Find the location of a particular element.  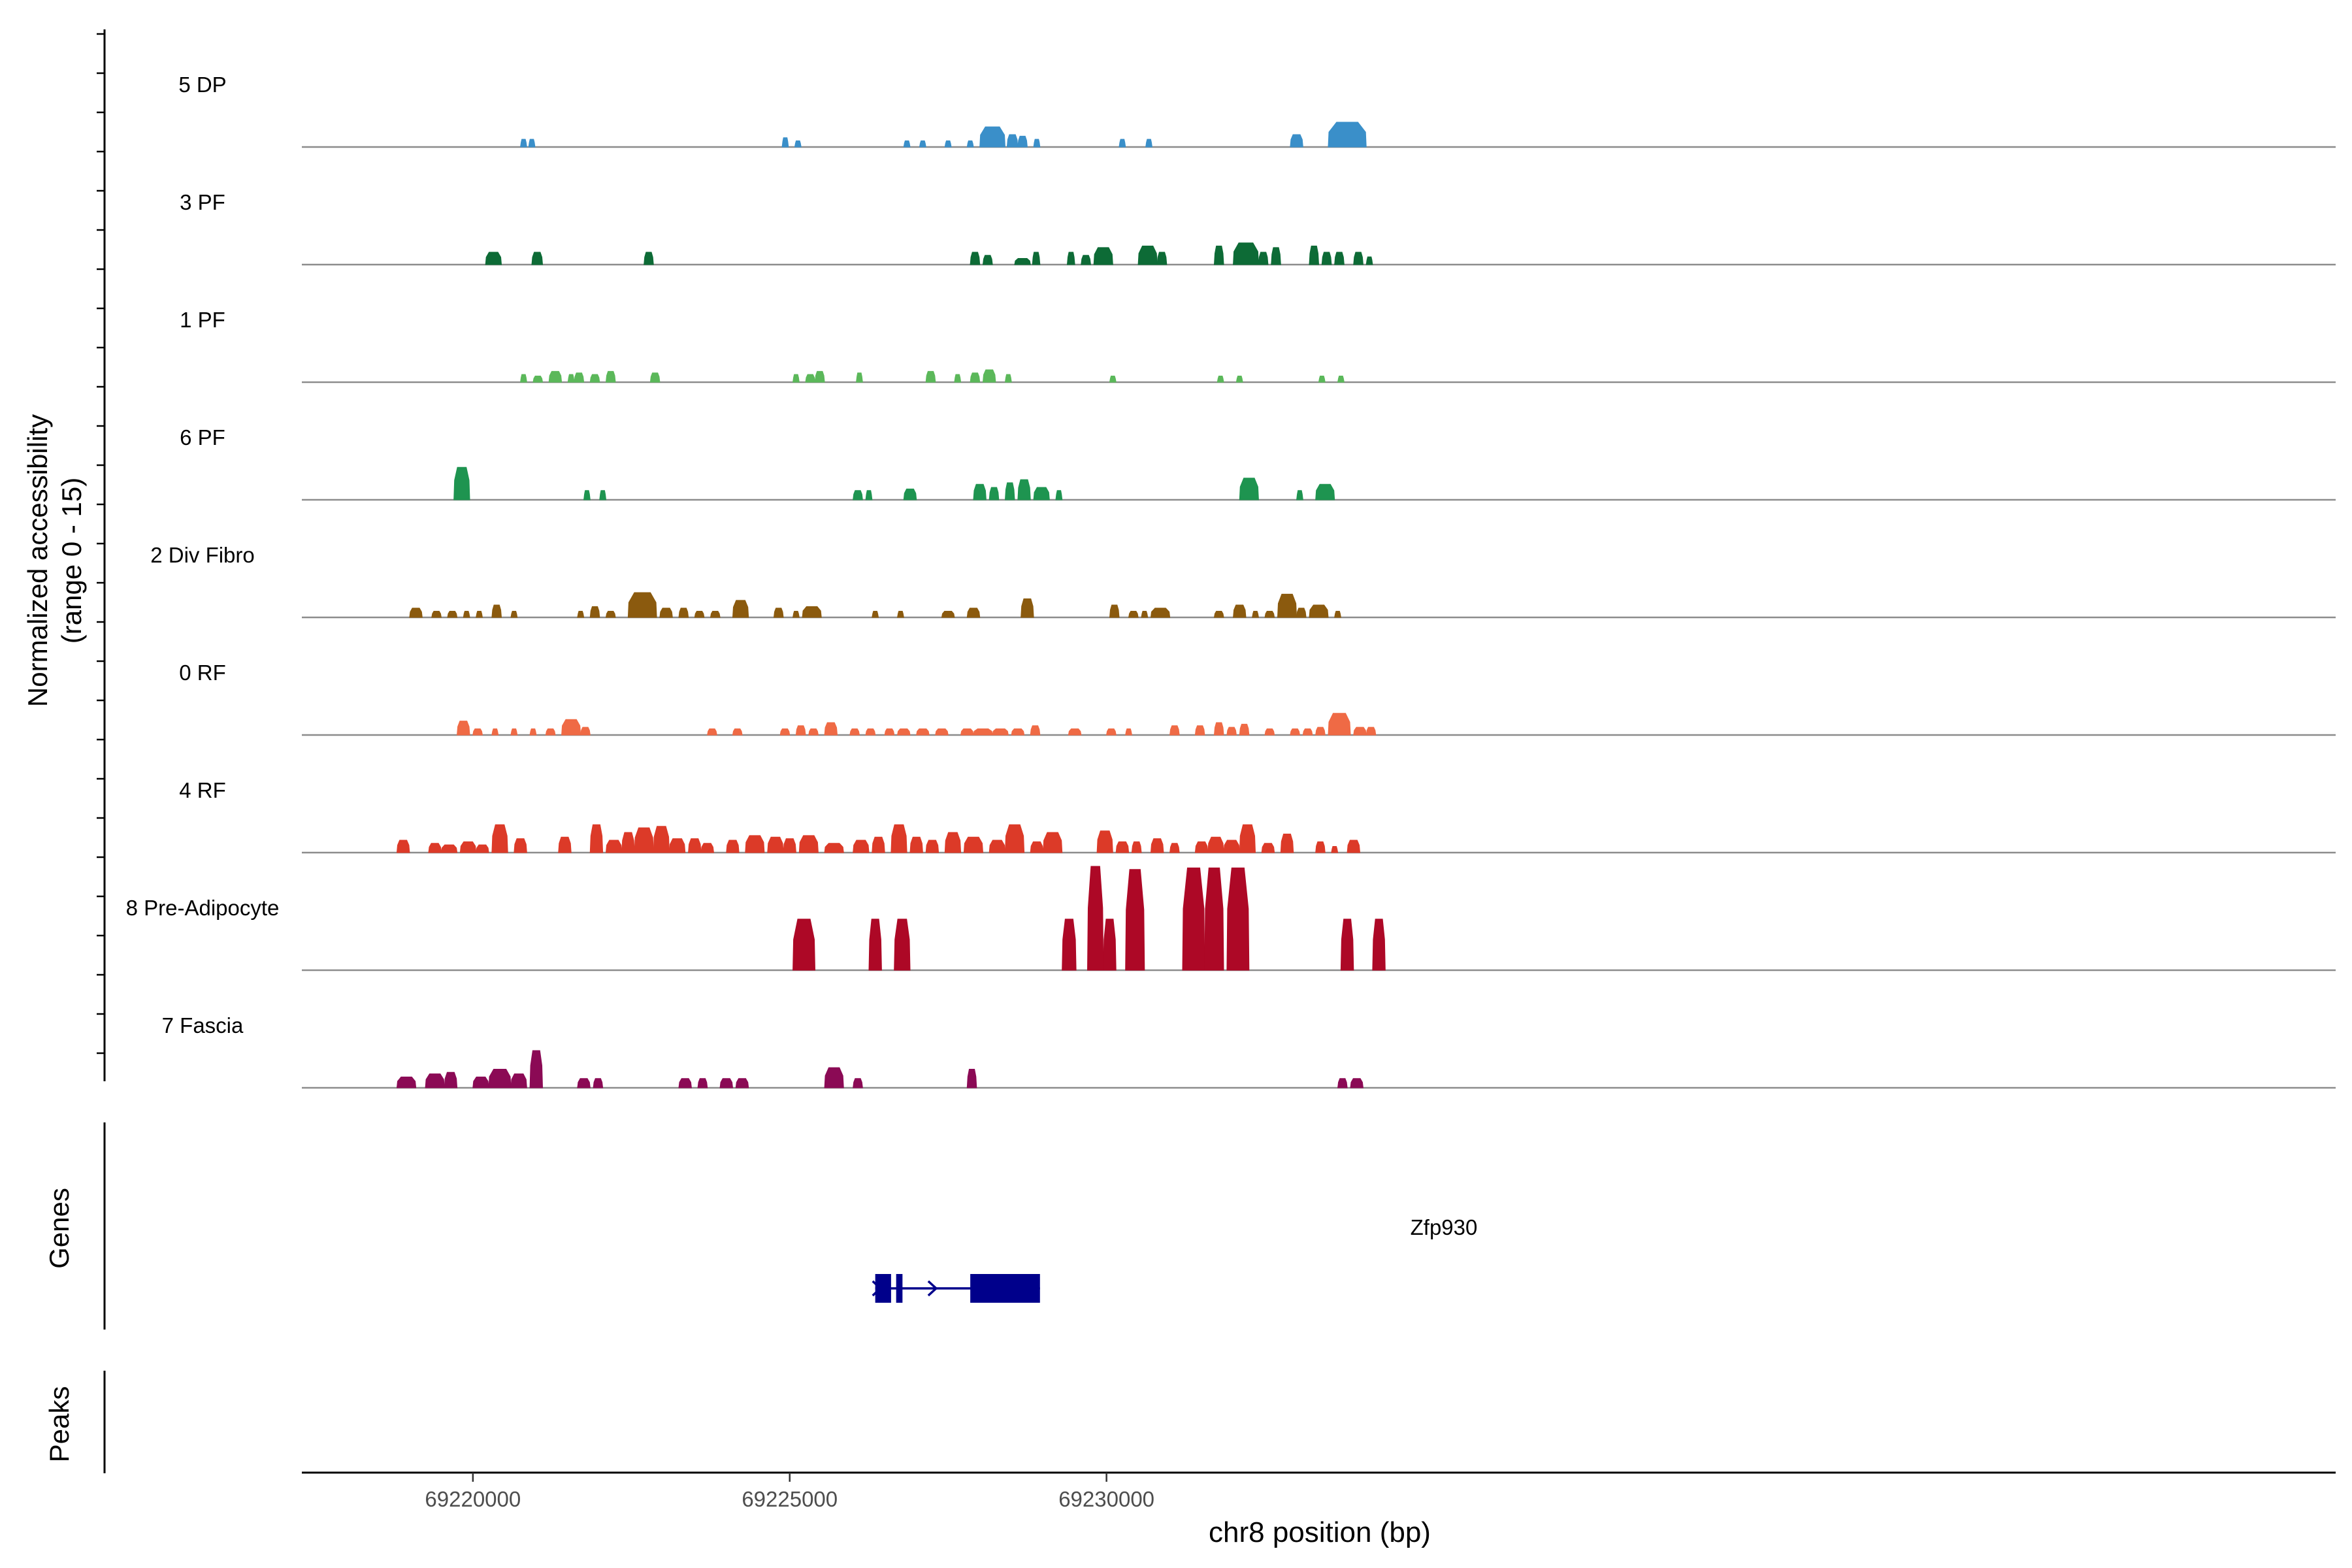

track-label: 5 DP is located at coordinates (202, 85).